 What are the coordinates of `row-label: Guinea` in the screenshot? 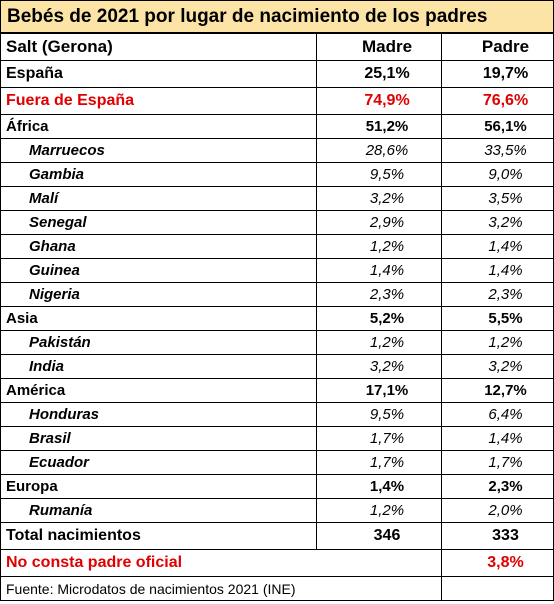 It's located at (158, 270).